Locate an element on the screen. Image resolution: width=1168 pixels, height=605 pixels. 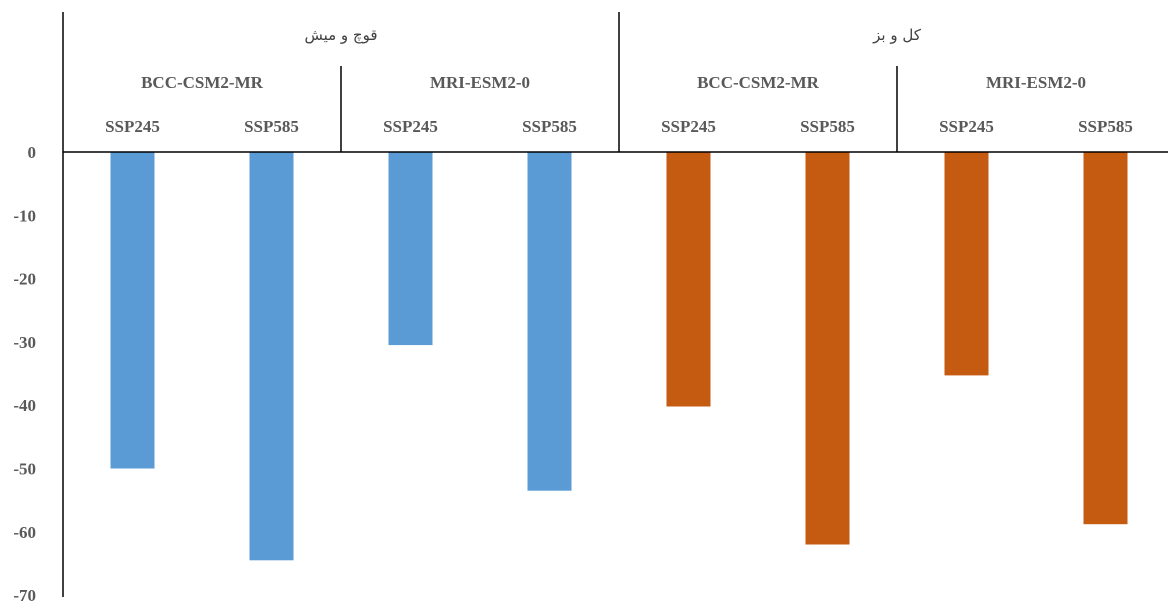
y-tick-label: -10 is located at coordinates (24, 215).